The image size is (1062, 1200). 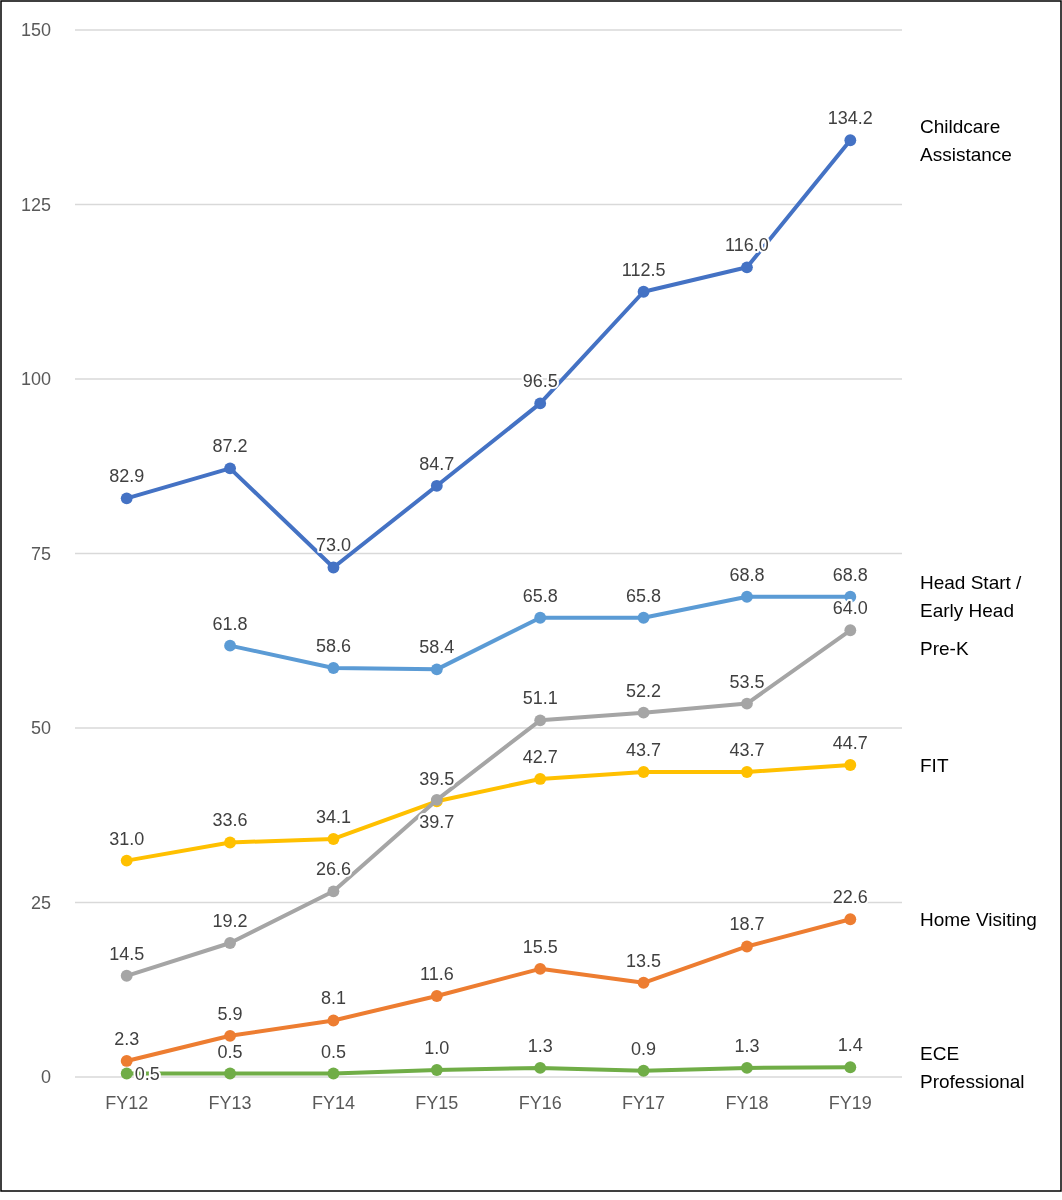 I want to click on data-label: 82.9, so click(x=127, y=476).